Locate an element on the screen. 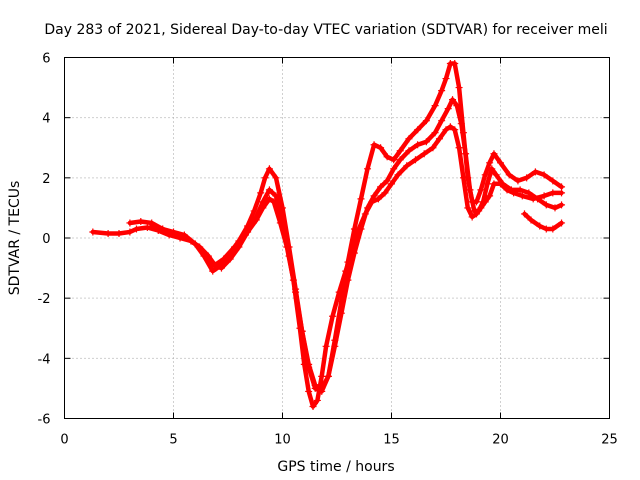 Image resolution: width=640 pixels, height=480 pixels. x-tick-label: 0 is located at coordinates (64, 440).